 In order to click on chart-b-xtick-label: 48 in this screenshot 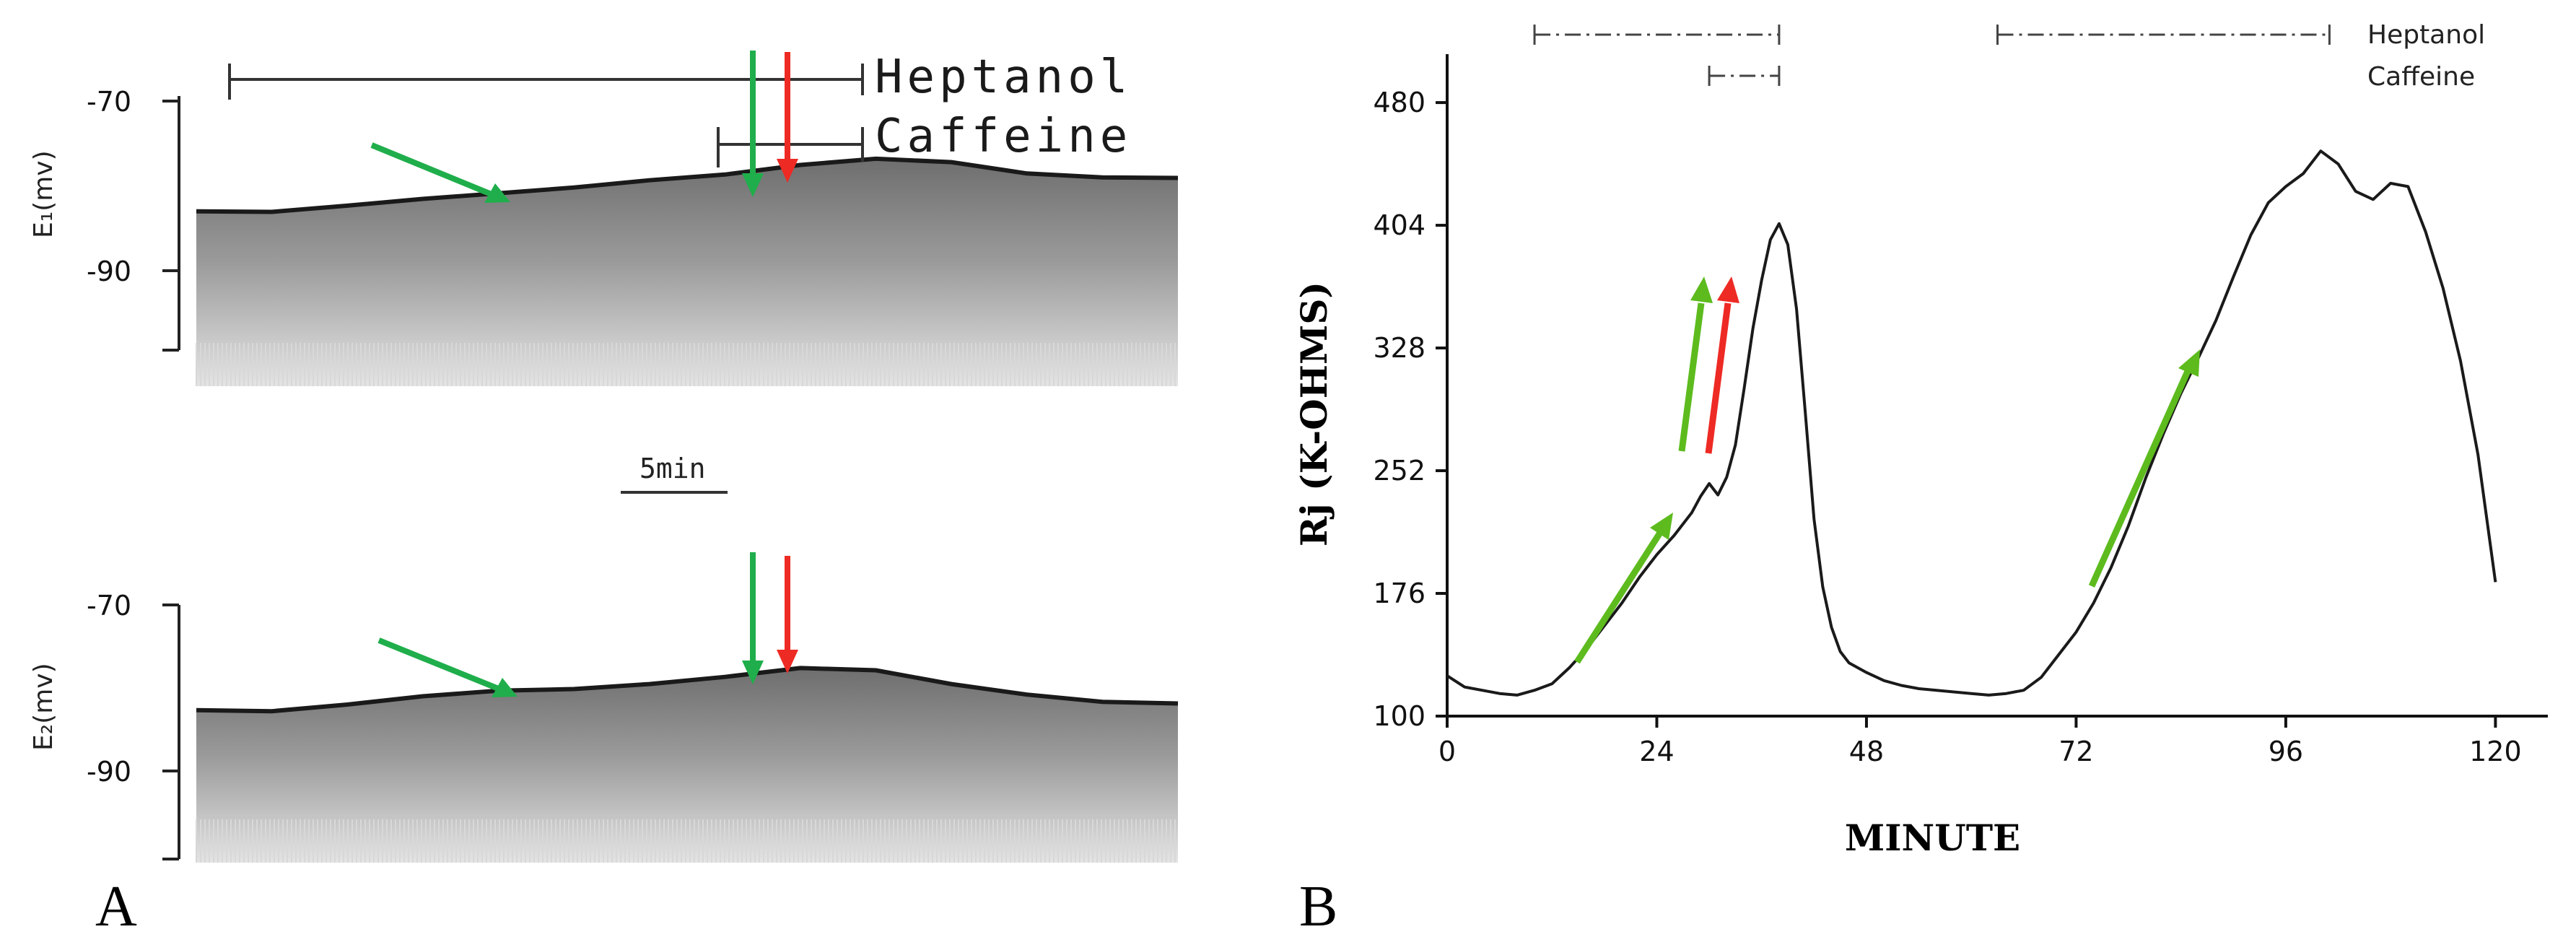, I will do `click(1866, 751)`.